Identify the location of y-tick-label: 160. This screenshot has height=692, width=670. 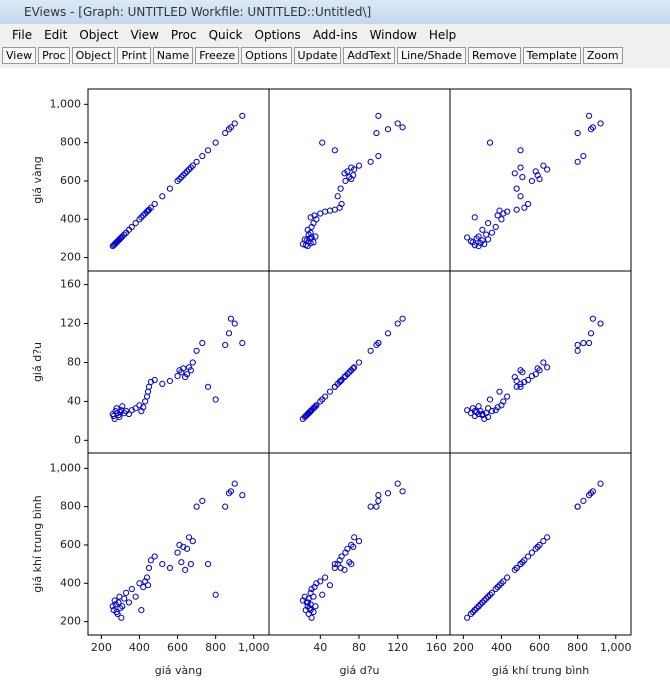
(70, 284).